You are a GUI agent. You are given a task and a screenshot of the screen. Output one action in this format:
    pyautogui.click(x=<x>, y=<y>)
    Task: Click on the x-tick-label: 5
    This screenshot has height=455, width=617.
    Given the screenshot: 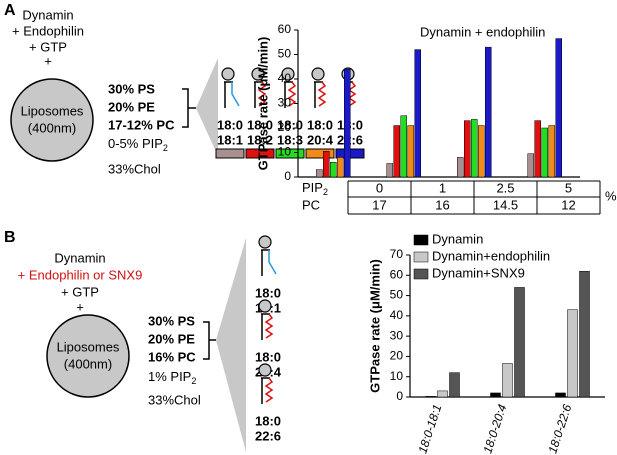 What is the action you would take?
    pyautogui.click(x=568, y=187)
    